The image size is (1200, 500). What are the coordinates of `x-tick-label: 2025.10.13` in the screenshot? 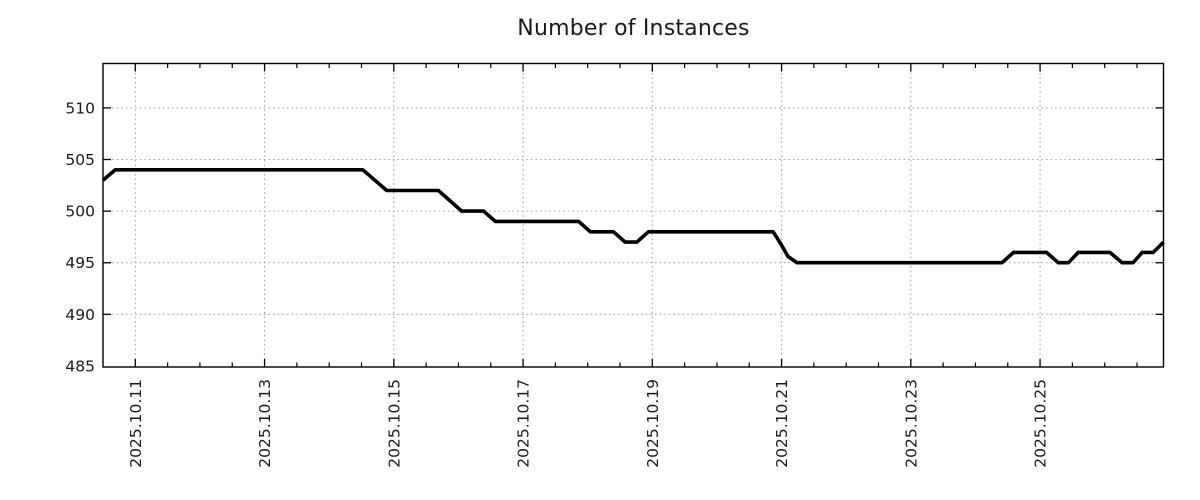 It's located at (265, 423).